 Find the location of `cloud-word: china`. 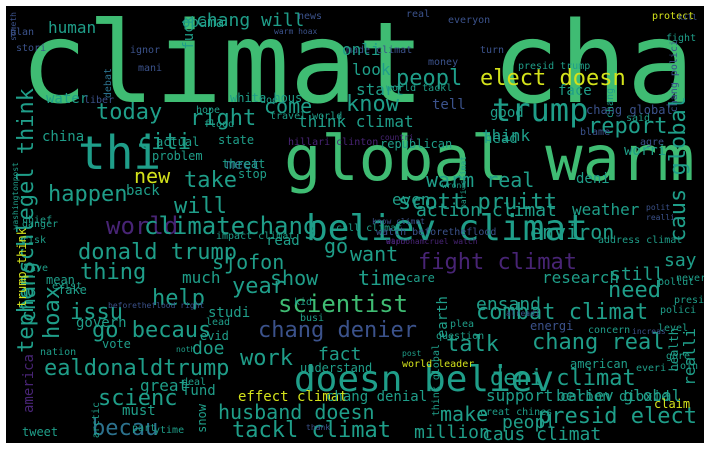

cloud-word: china is located at coordinates (63, 137).